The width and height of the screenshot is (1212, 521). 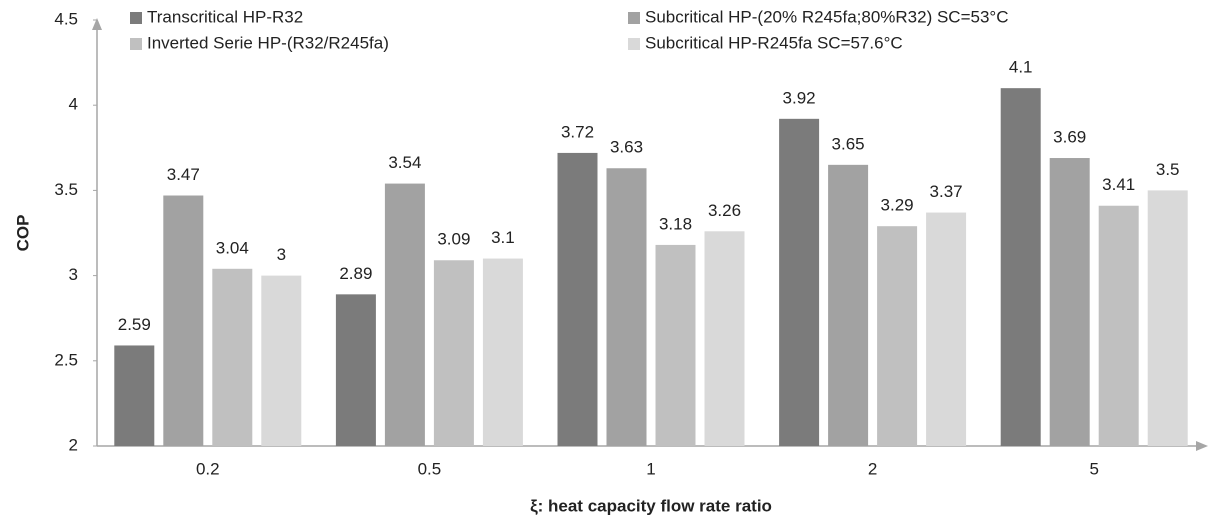 I want to click on legend-label: Transcritical HP-R32, so click(x=225, y=16).